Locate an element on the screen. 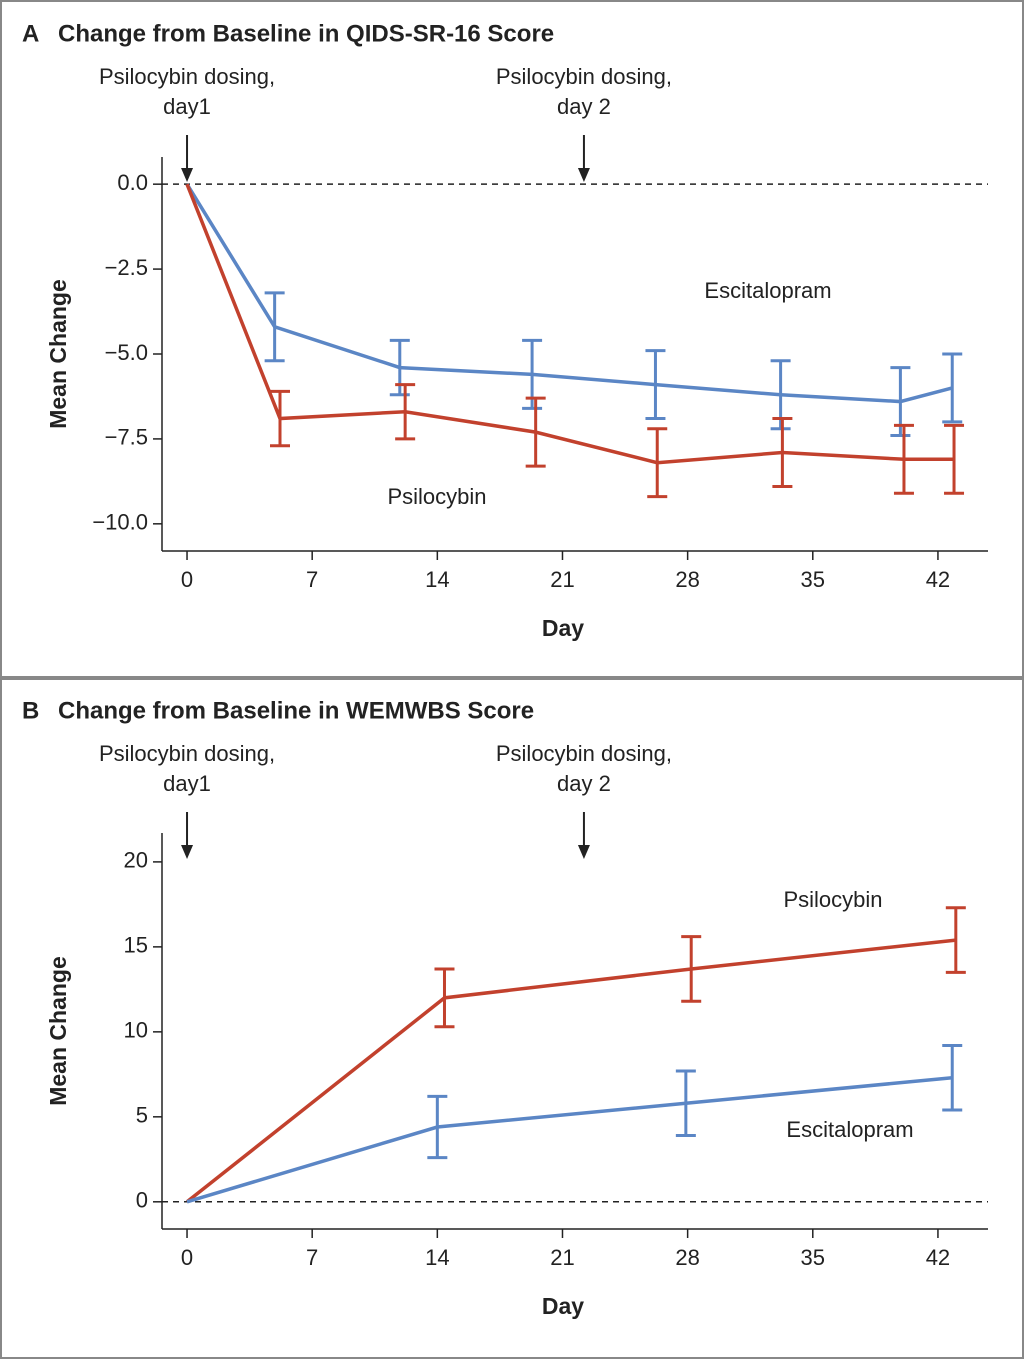 This screenshot has width=1024, height=1360. y-tick-label: 20 is located at coordinates (136, 860).